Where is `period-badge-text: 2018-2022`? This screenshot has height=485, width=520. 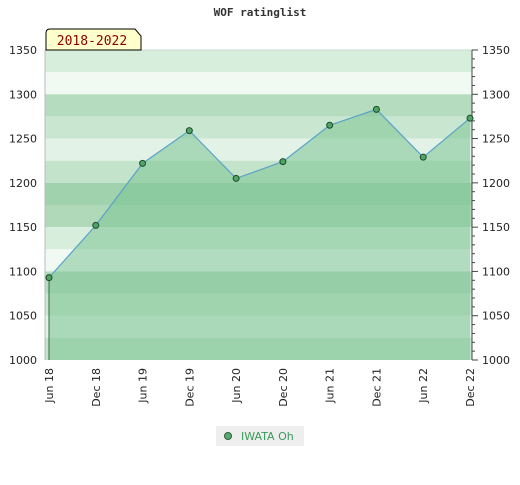
period-badge-text: 2018-2022 is located at coordinates (92, 41).